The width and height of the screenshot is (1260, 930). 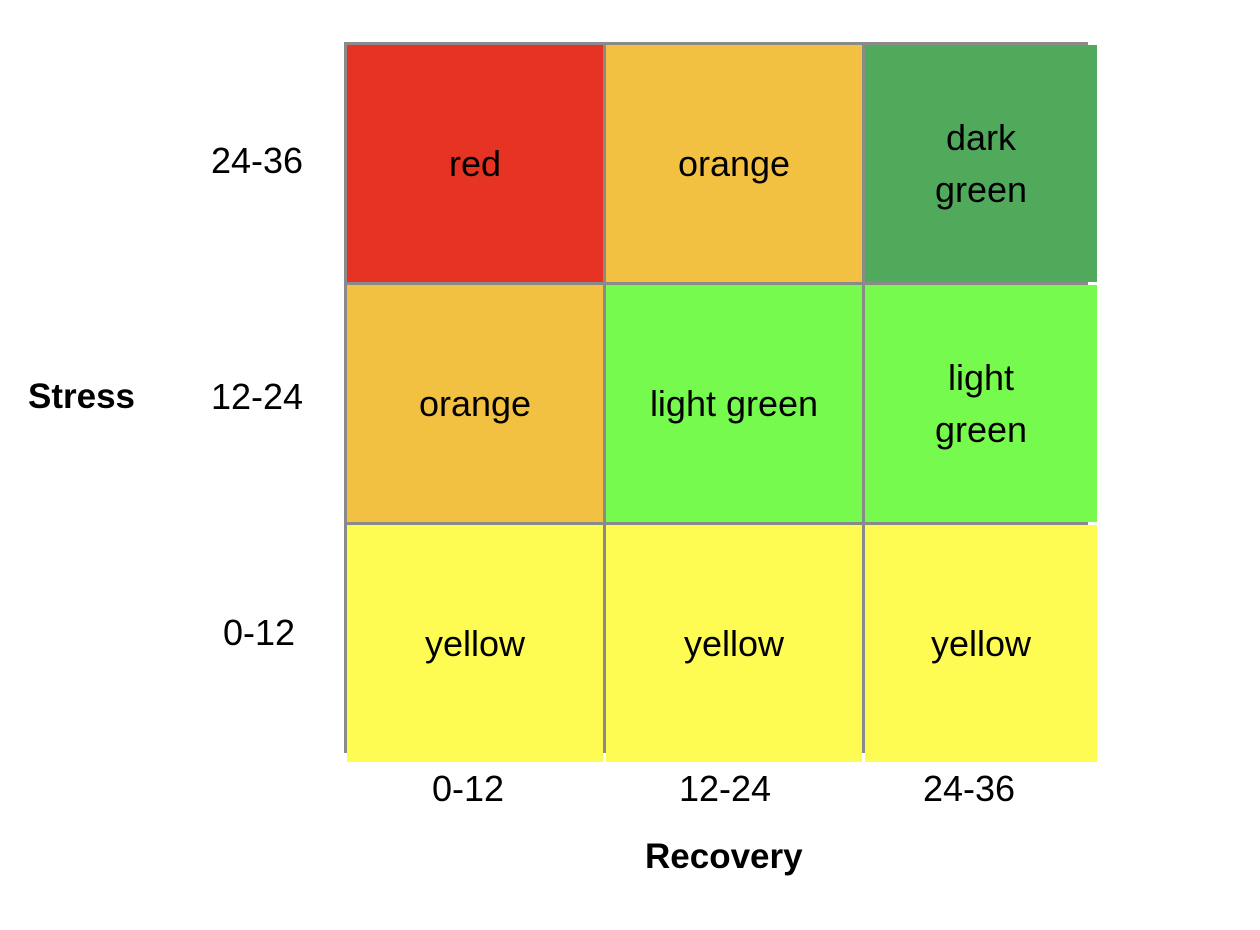 What do you see at coordinates (259, 632) in the screenshot?
I see `y-tick-0-12: 0-12` at bounding box center [259, 632].